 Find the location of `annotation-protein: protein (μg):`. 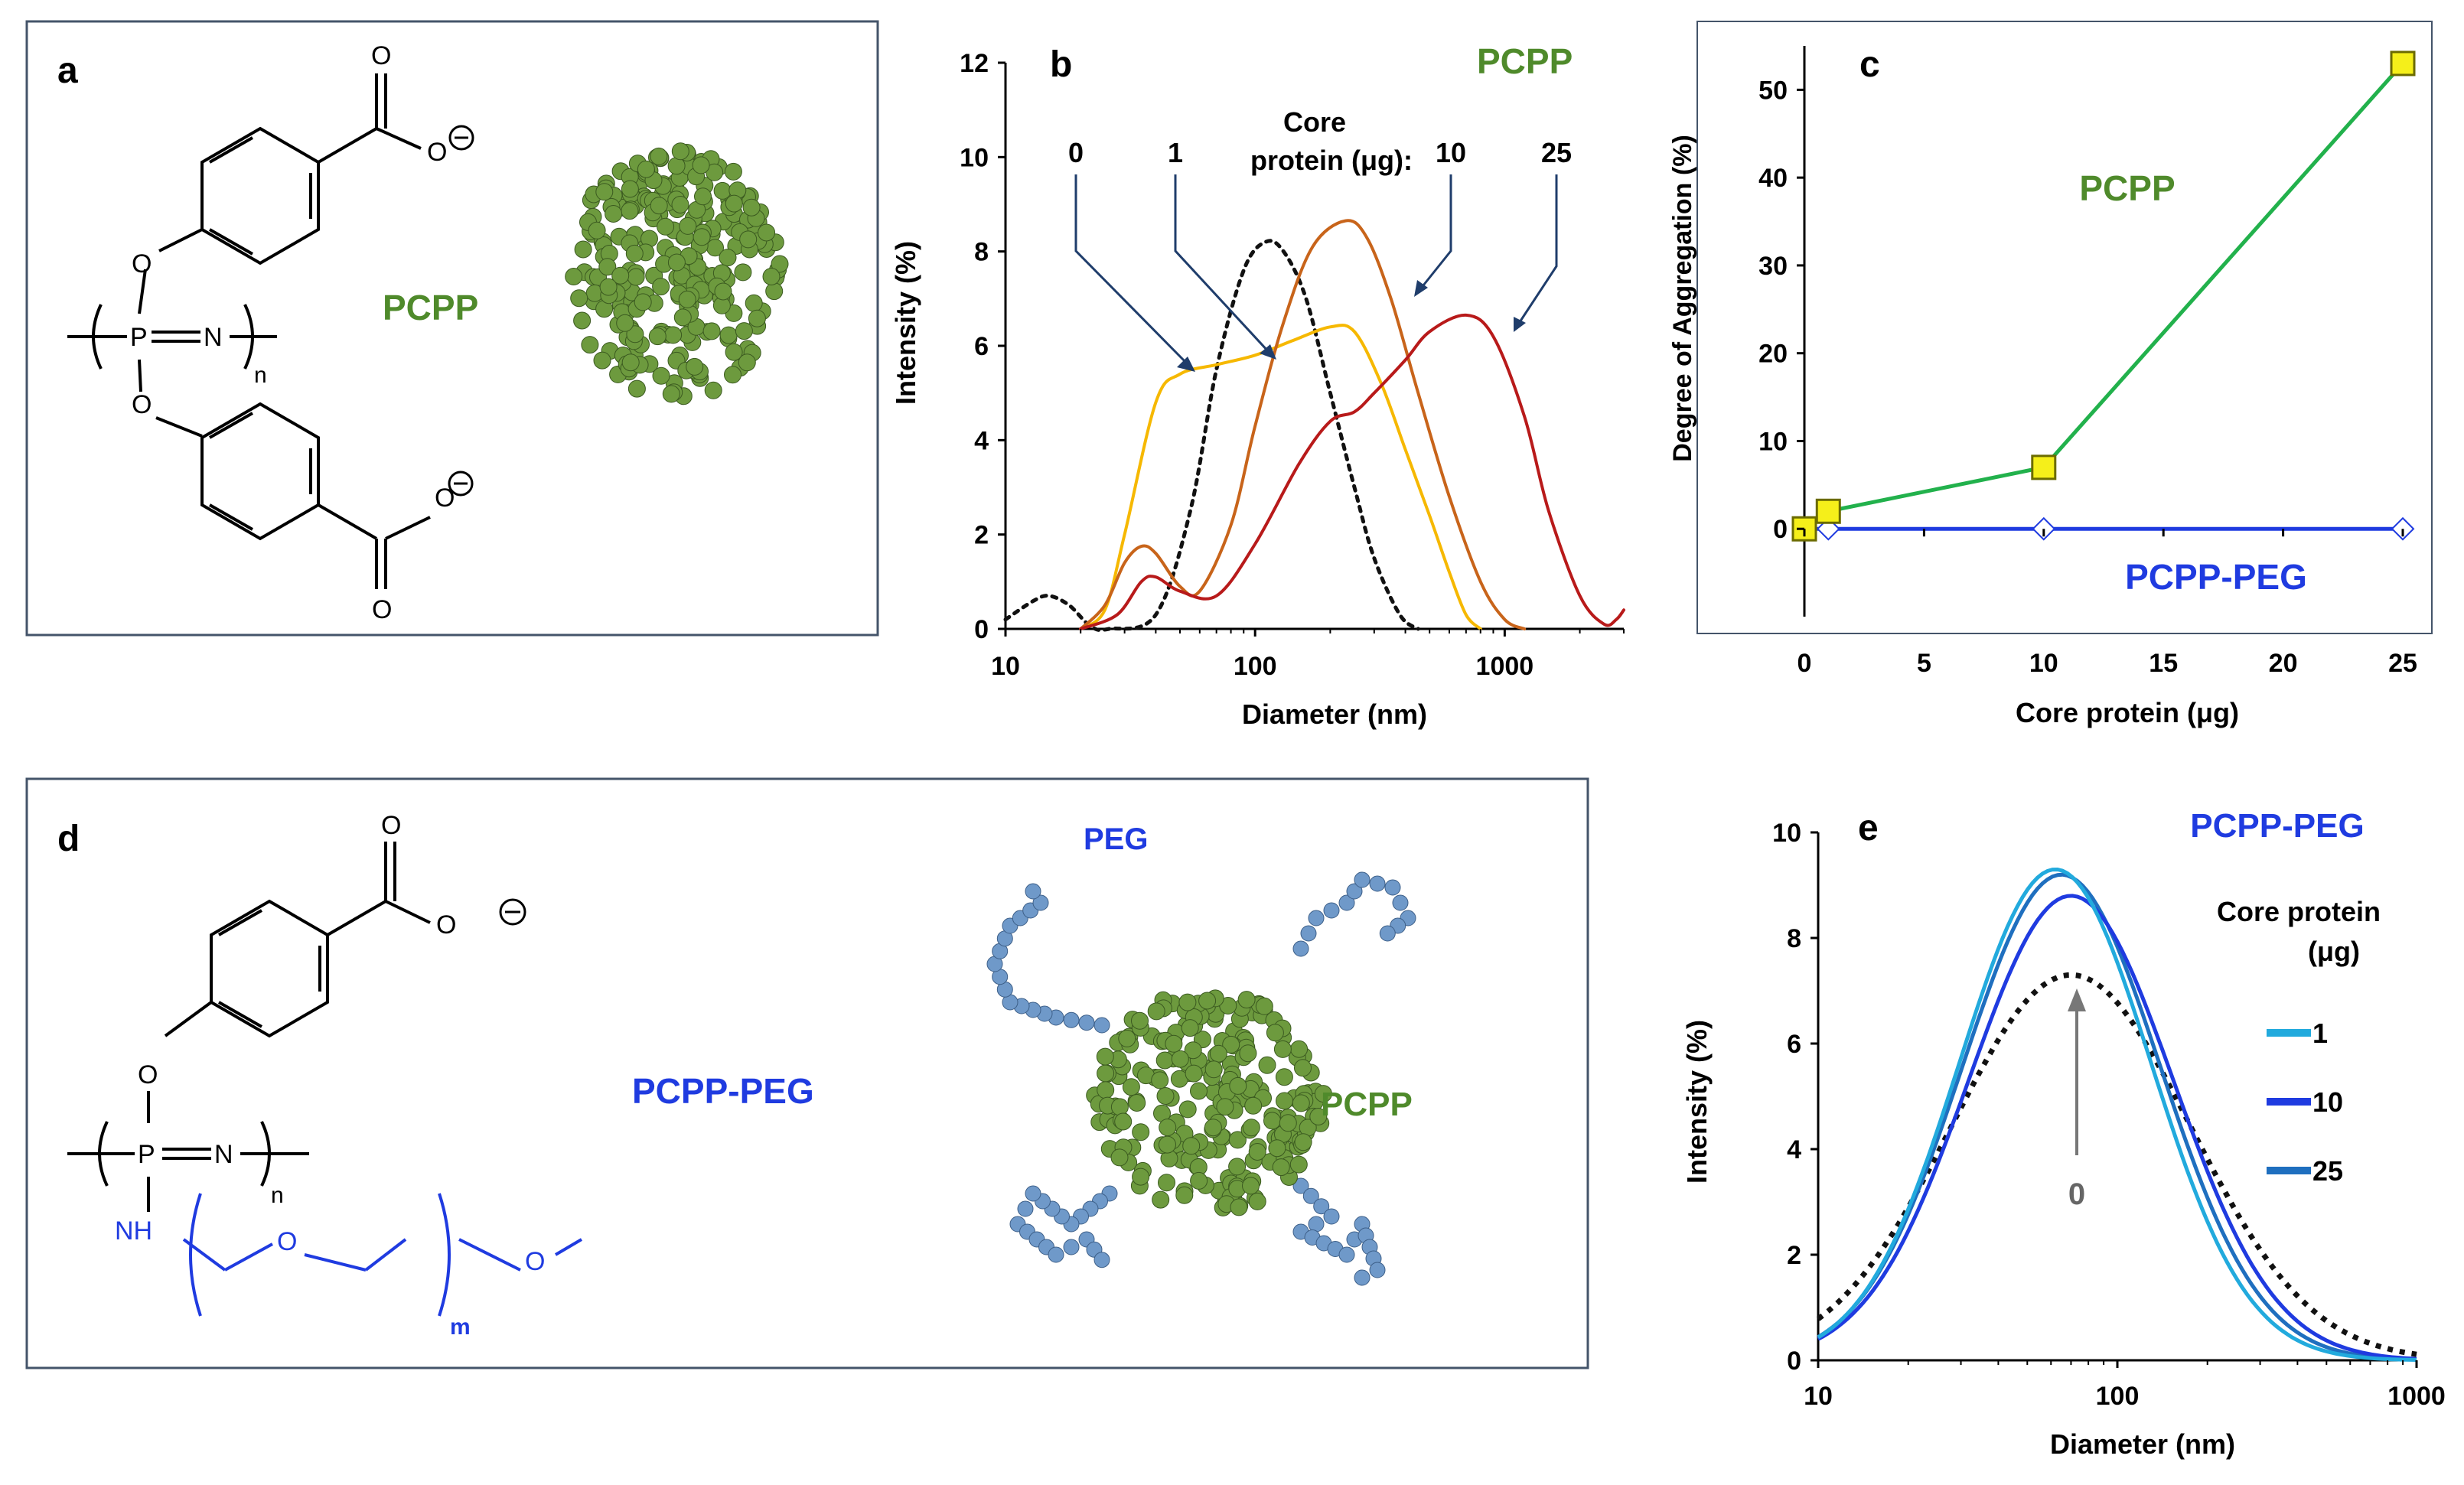

annotation-protein: protein (μg): is located at coordinates (1332, 160).